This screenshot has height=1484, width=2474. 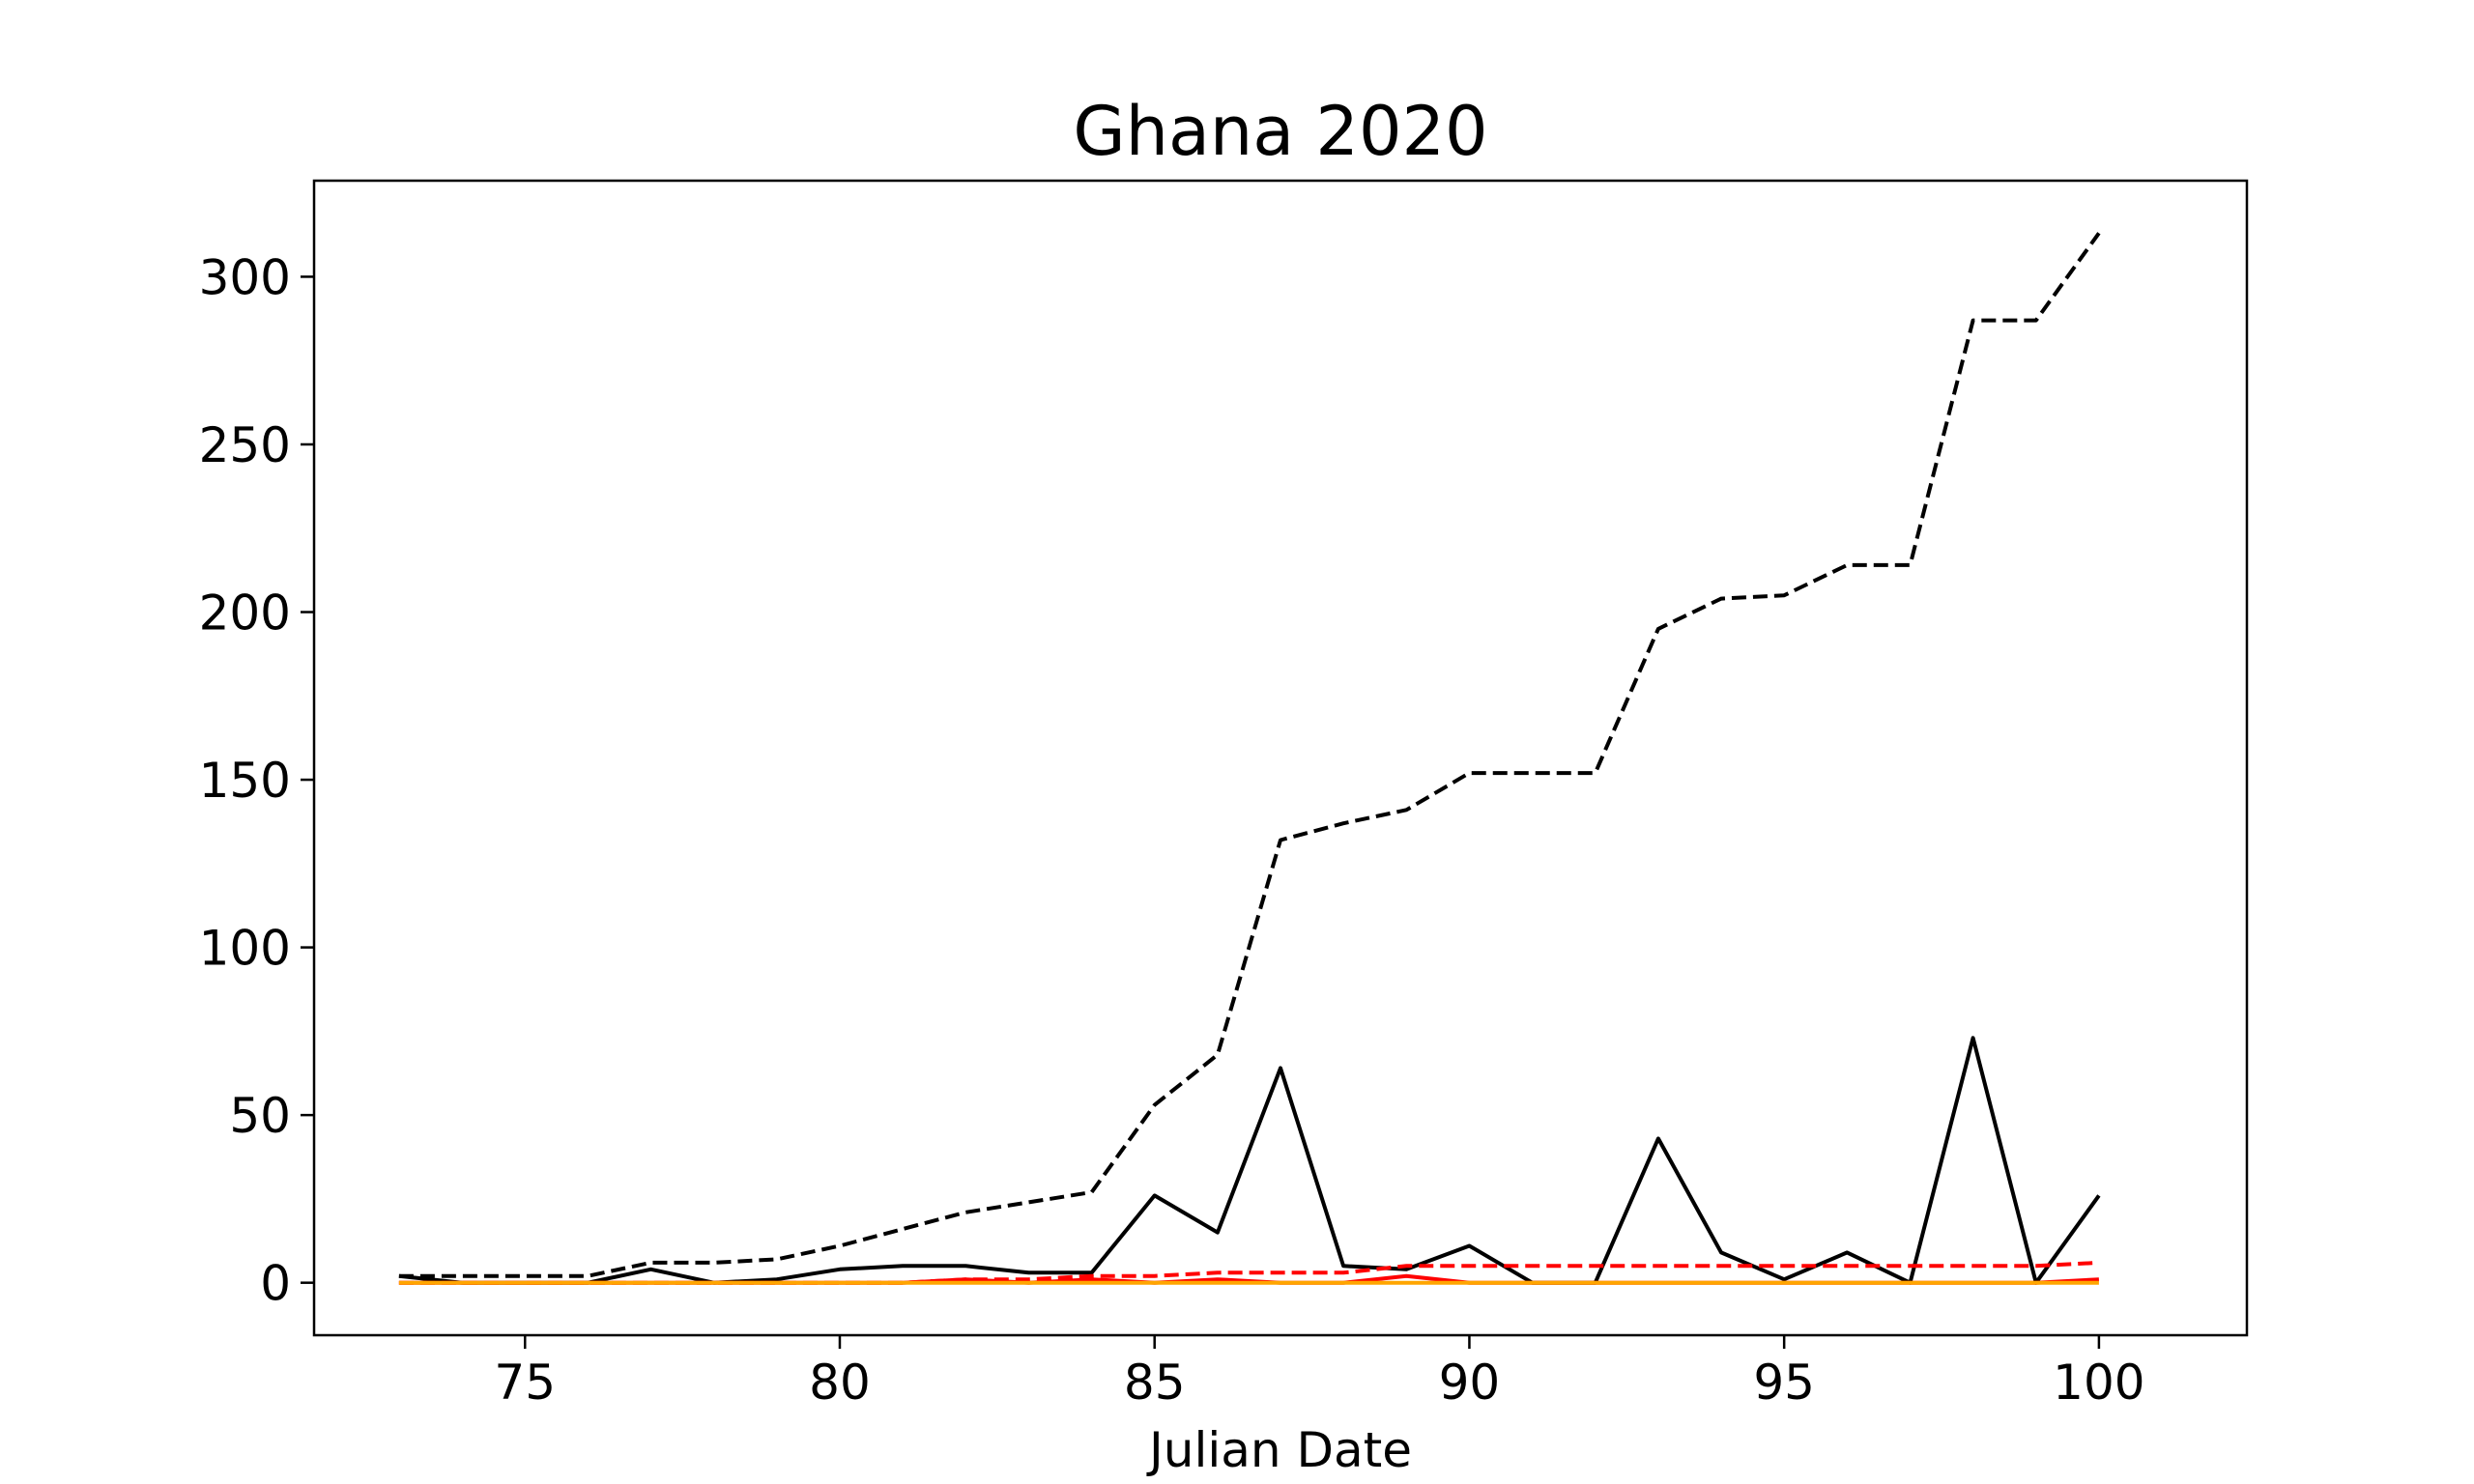 What do you see at coordinates (1155, 1383) in the screenshot?
I see `x-tick-label: 85` at bounding box center [1155, 1383].